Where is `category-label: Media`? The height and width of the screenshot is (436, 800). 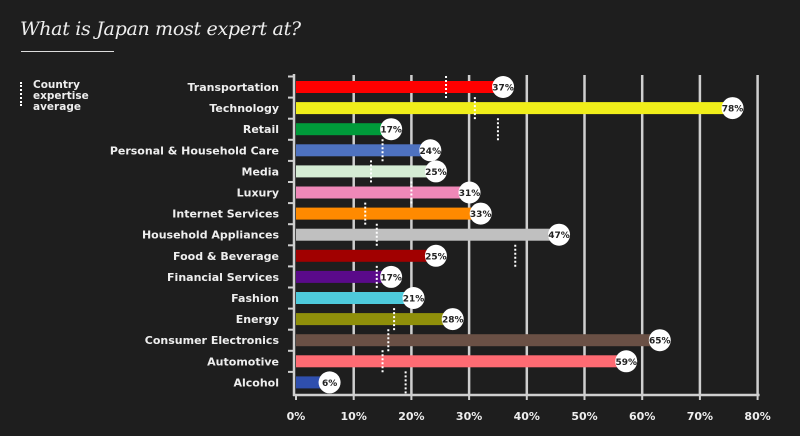 category-label: Media is located at coordinates (260, 171).